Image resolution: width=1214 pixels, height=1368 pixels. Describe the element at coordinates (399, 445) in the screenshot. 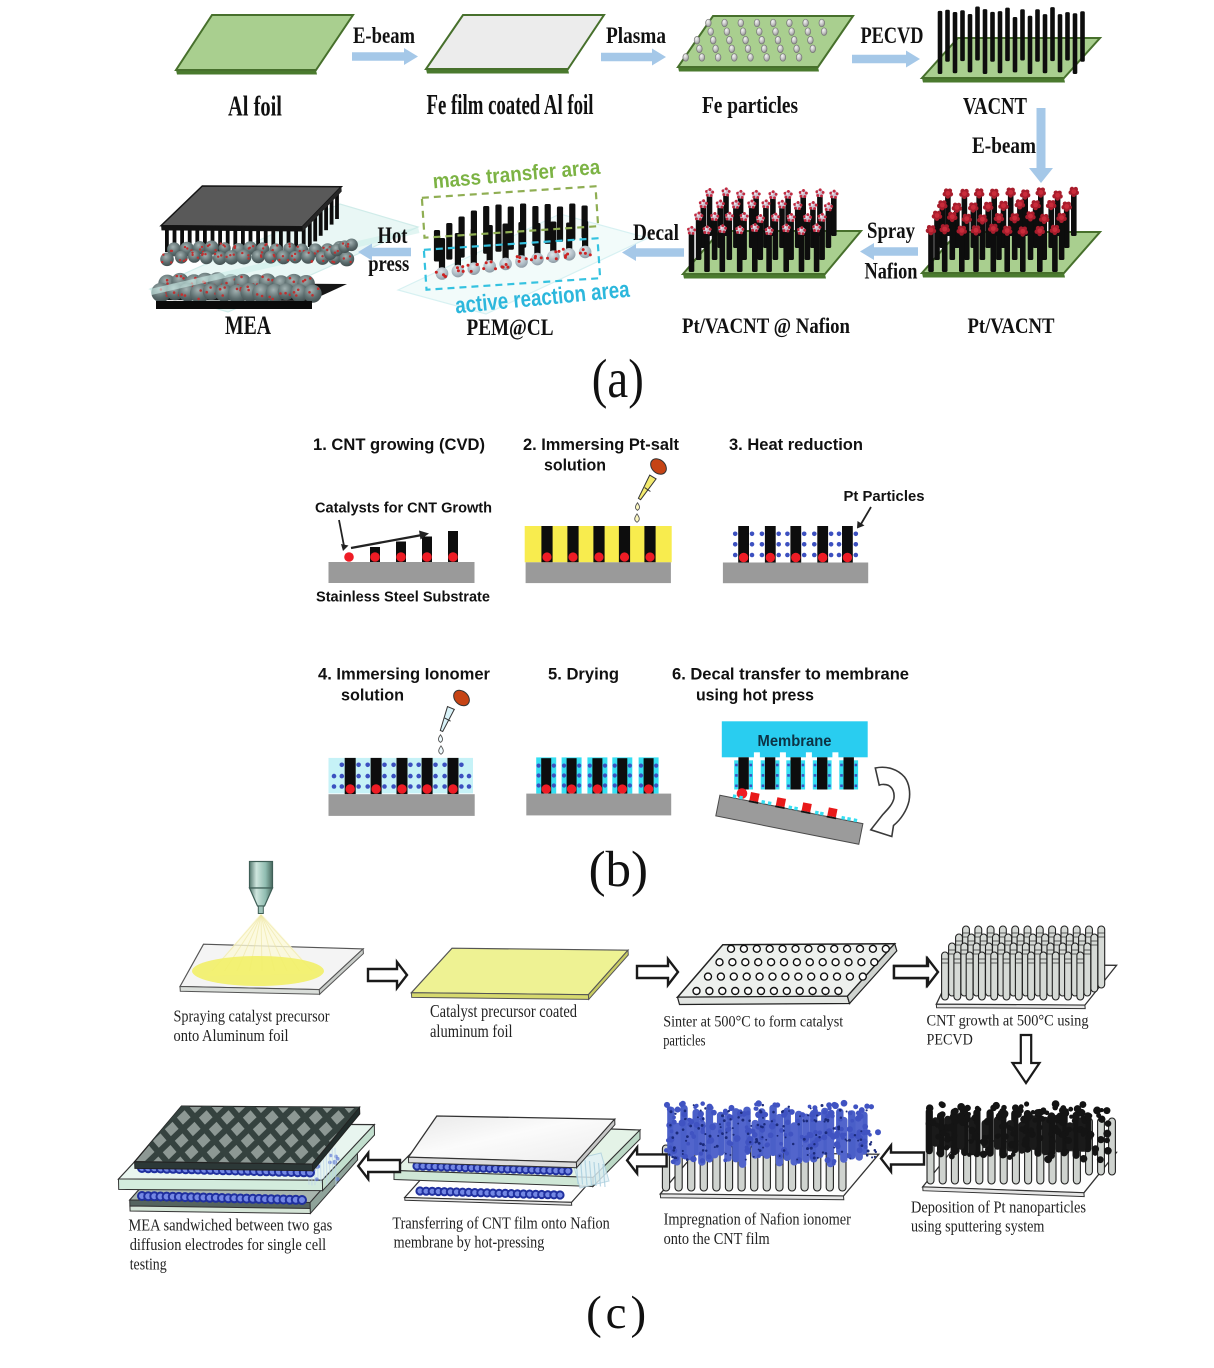

I see `svg-text: 1. CNT growing (CVD)` at that location.